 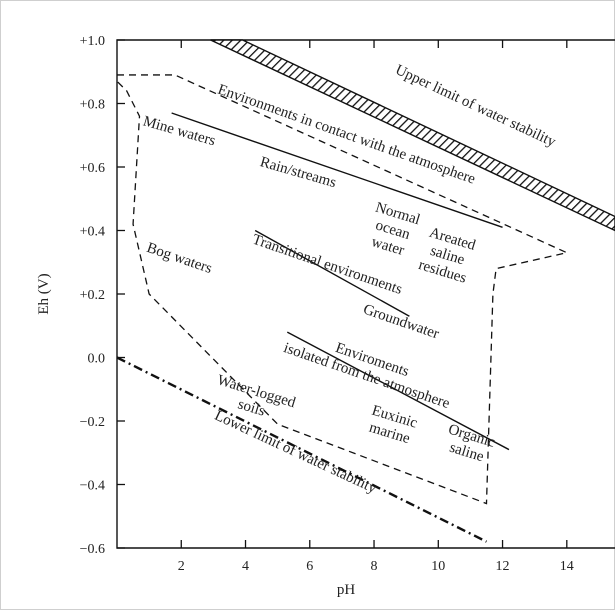 I want to click on y-tick-label: +0.4, so click(x=92, y=232).